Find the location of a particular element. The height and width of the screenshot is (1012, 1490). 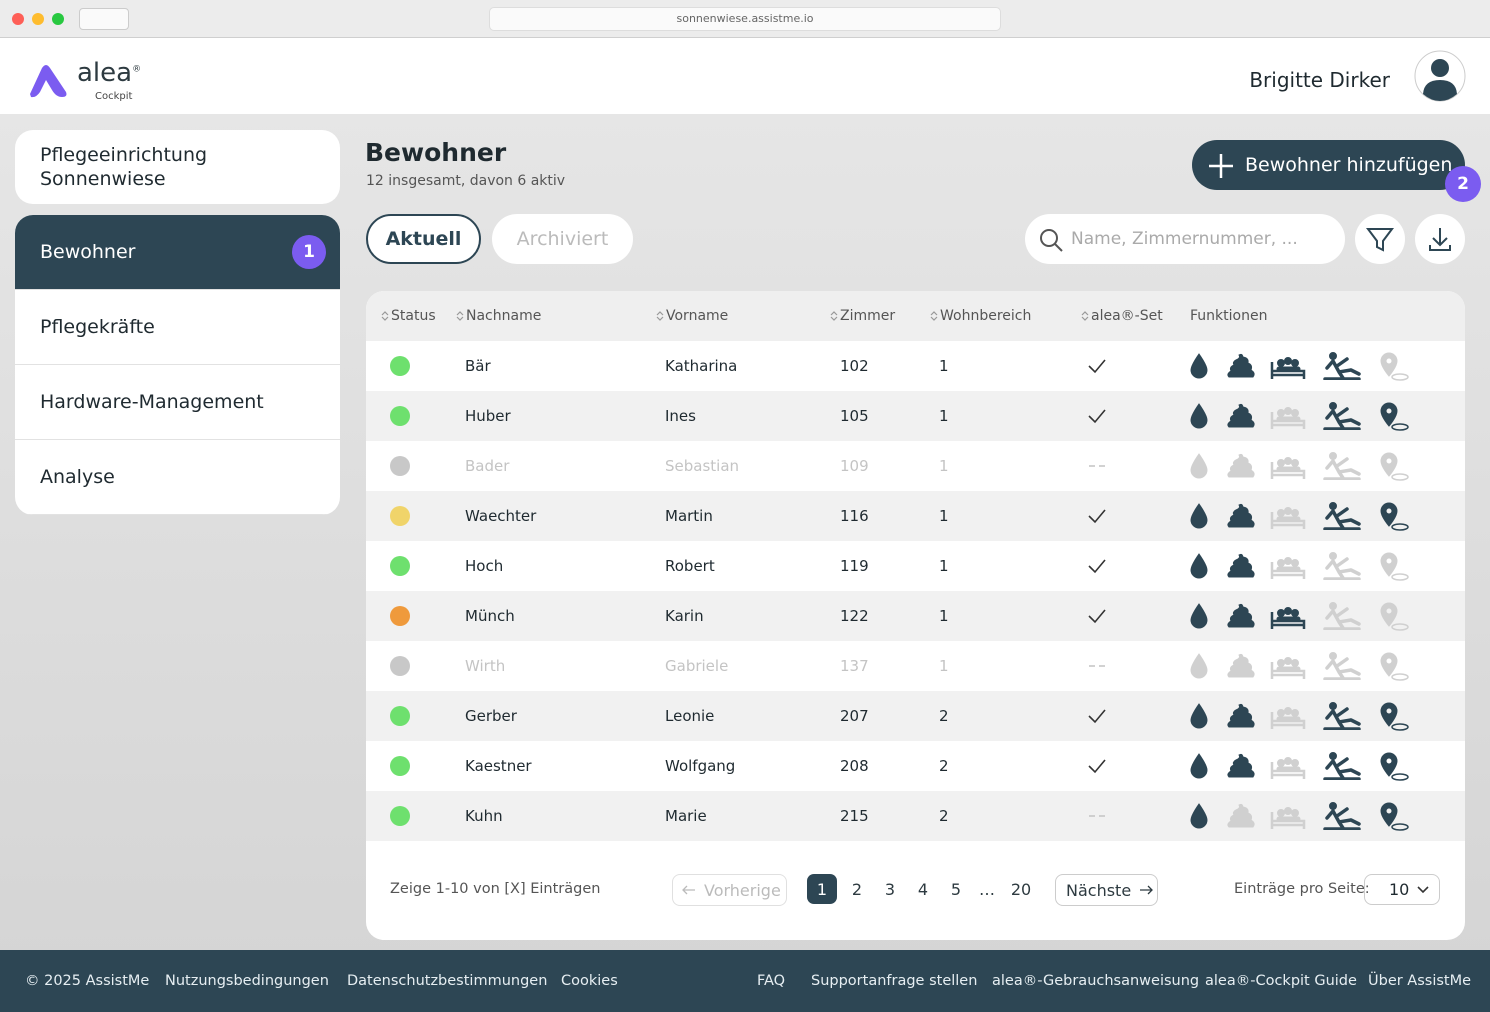

status-dot is located at coordinates (400, 566).